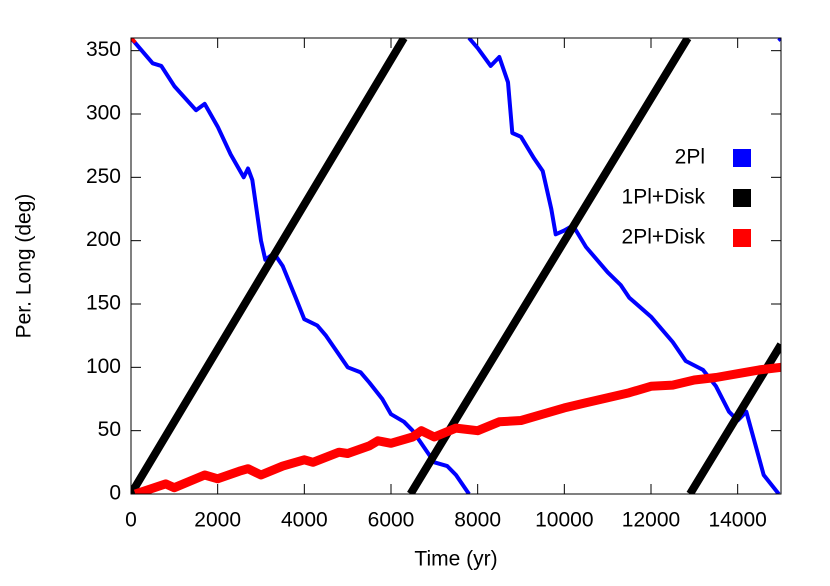  I want to click on legend-label: 2Pl+Disk, so click(664, 237).